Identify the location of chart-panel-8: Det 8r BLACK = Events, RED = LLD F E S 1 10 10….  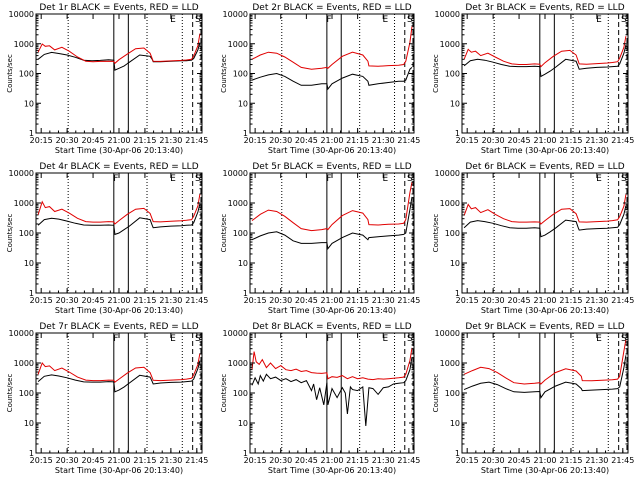
(320, 398).